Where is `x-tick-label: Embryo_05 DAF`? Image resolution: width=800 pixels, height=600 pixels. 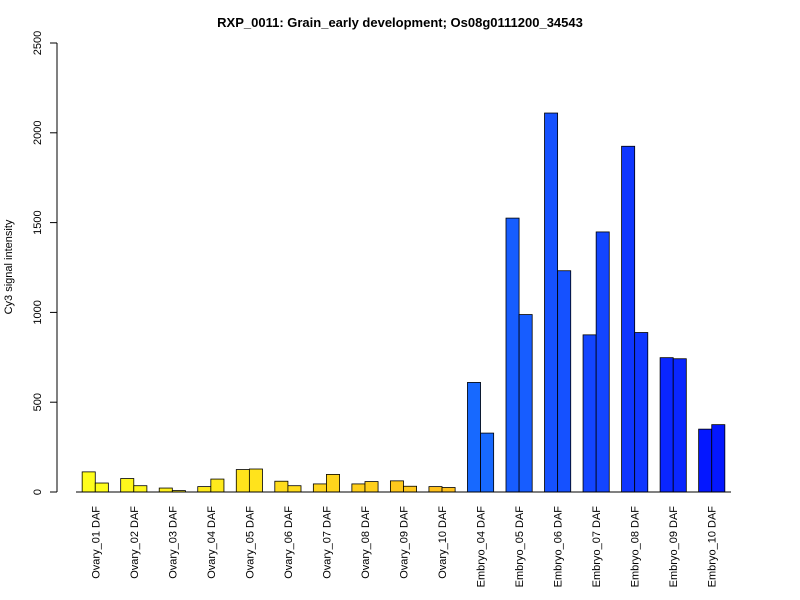 x-tick-label: Embryo_05 DAF is located at coordinates (520, 547).